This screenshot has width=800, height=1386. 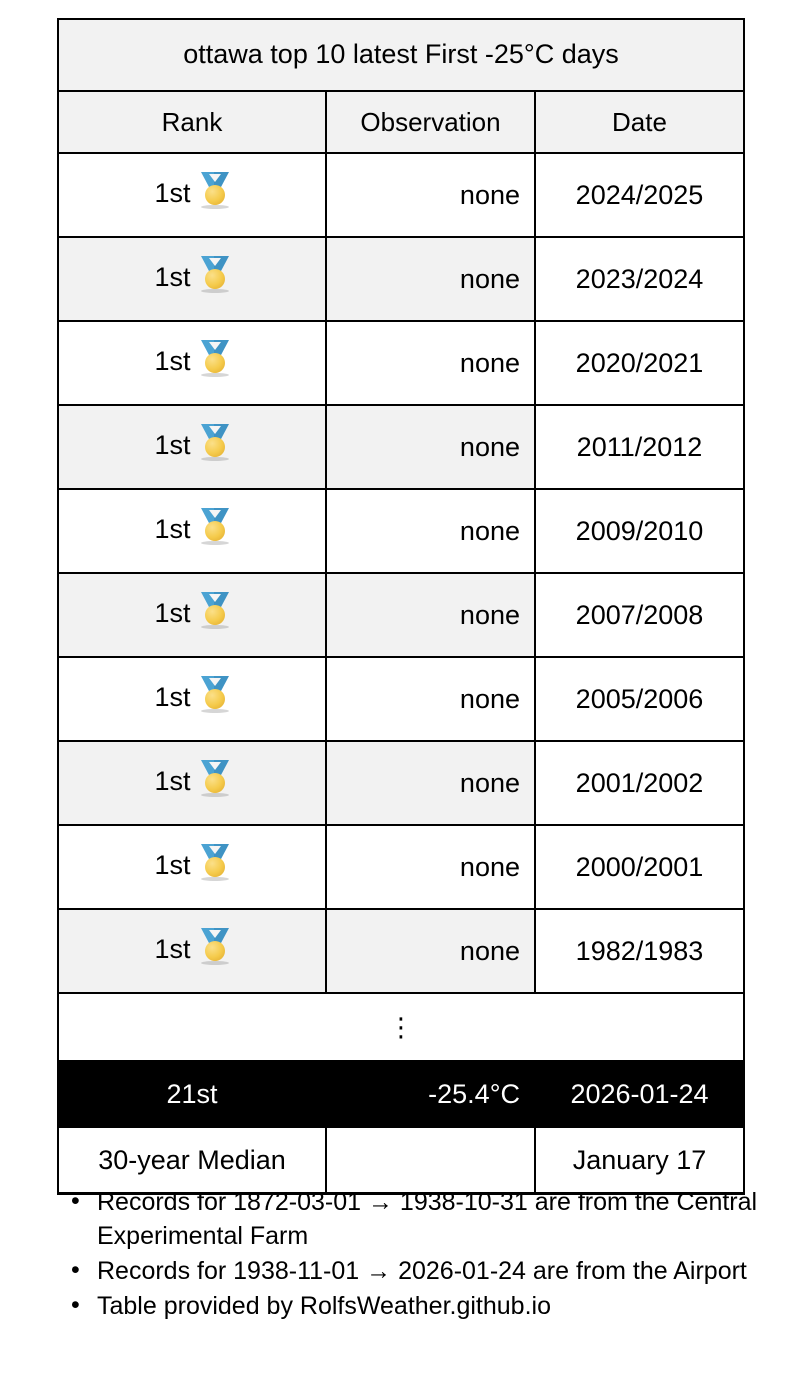 I want to click on table-median-row: 30-year Median January 17, so click(x=401, y=1160).